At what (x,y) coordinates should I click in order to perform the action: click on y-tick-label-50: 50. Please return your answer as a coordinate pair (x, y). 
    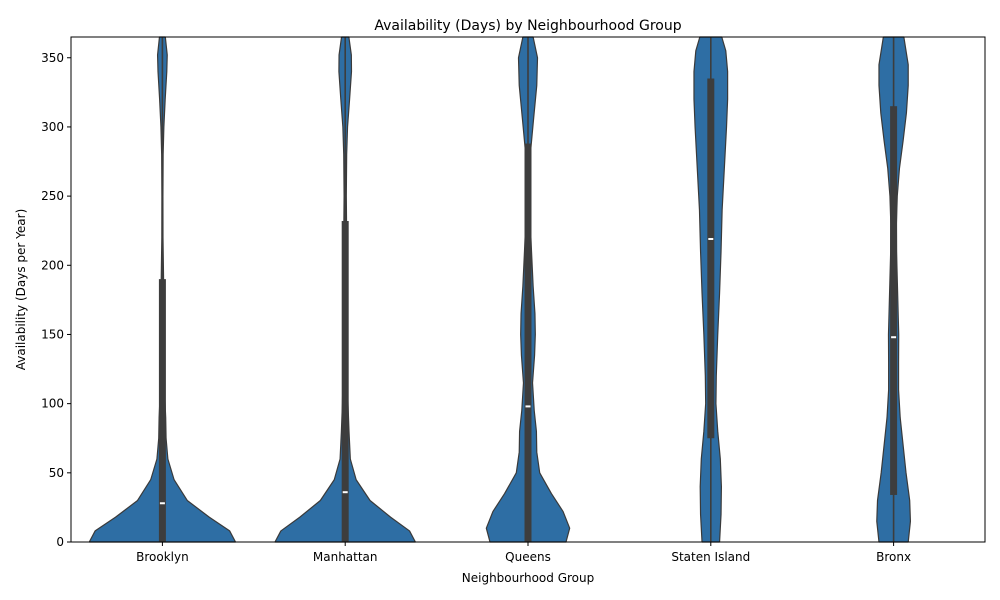
    Looking at the image, I should click on (56, 473).